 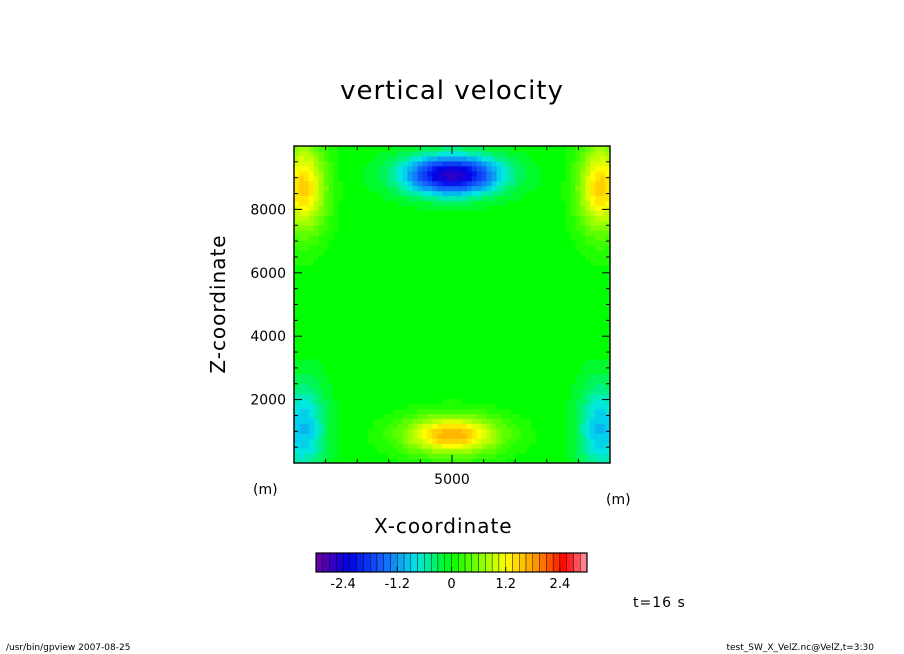 What do you see at coordinates (268, 274) in the screenshot?
I see `y-tick-label: 6000` at bounding box center [268, 274].